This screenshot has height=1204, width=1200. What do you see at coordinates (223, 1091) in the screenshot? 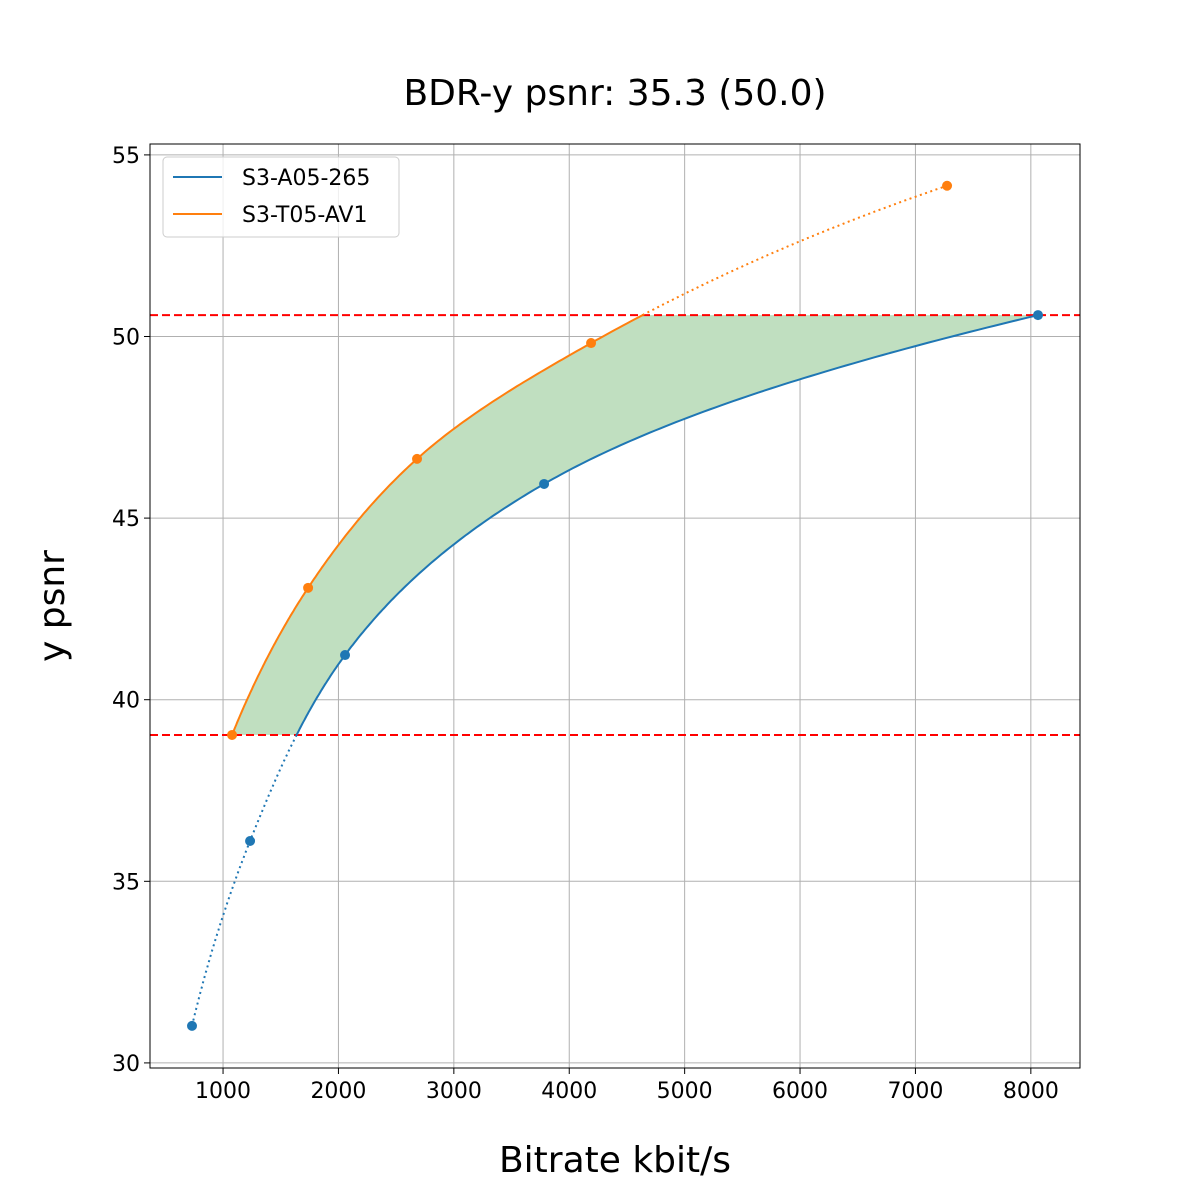
I see `x-tick-label: 1000` at bounding box center [223, 1091].